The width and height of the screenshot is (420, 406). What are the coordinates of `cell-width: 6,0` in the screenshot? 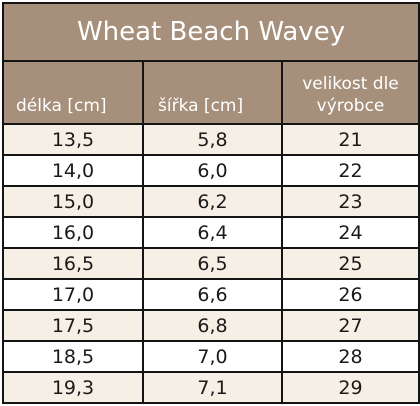 It's located at (212, 170).